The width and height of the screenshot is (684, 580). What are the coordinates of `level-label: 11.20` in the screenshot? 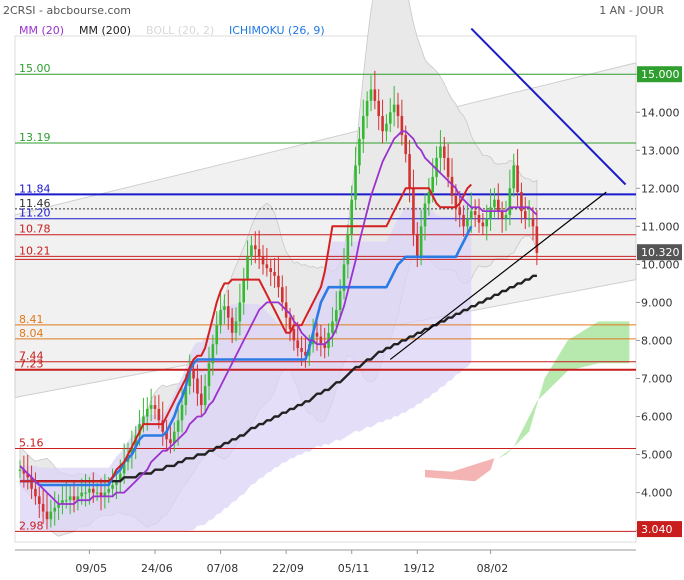 It's located at (35, 213).